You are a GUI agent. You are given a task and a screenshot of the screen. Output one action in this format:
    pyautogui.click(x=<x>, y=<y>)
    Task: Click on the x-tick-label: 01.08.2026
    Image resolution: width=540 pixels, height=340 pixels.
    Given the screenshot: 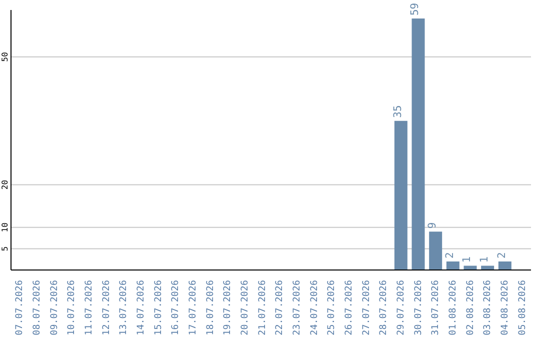 What is the action you would take?
    pyautogui.click(x=453, y=308)
    